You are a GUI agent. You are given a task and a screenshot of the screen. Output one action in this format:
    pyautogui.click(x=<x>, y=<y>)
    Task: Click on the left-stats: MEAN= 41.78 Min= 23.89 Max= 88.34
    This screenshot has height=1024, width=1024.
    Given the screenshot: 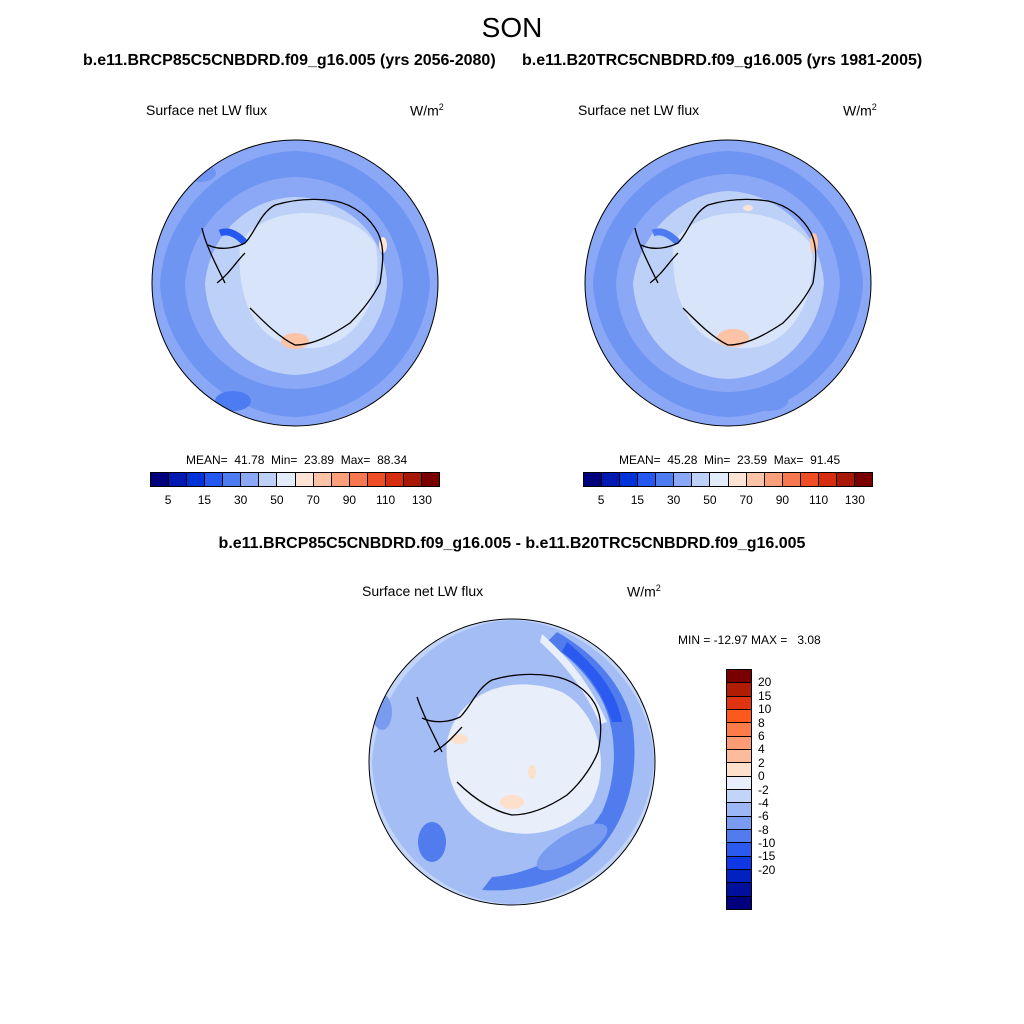 What is the action you would take?
    pyautogui.click(x=297, y=460)
    